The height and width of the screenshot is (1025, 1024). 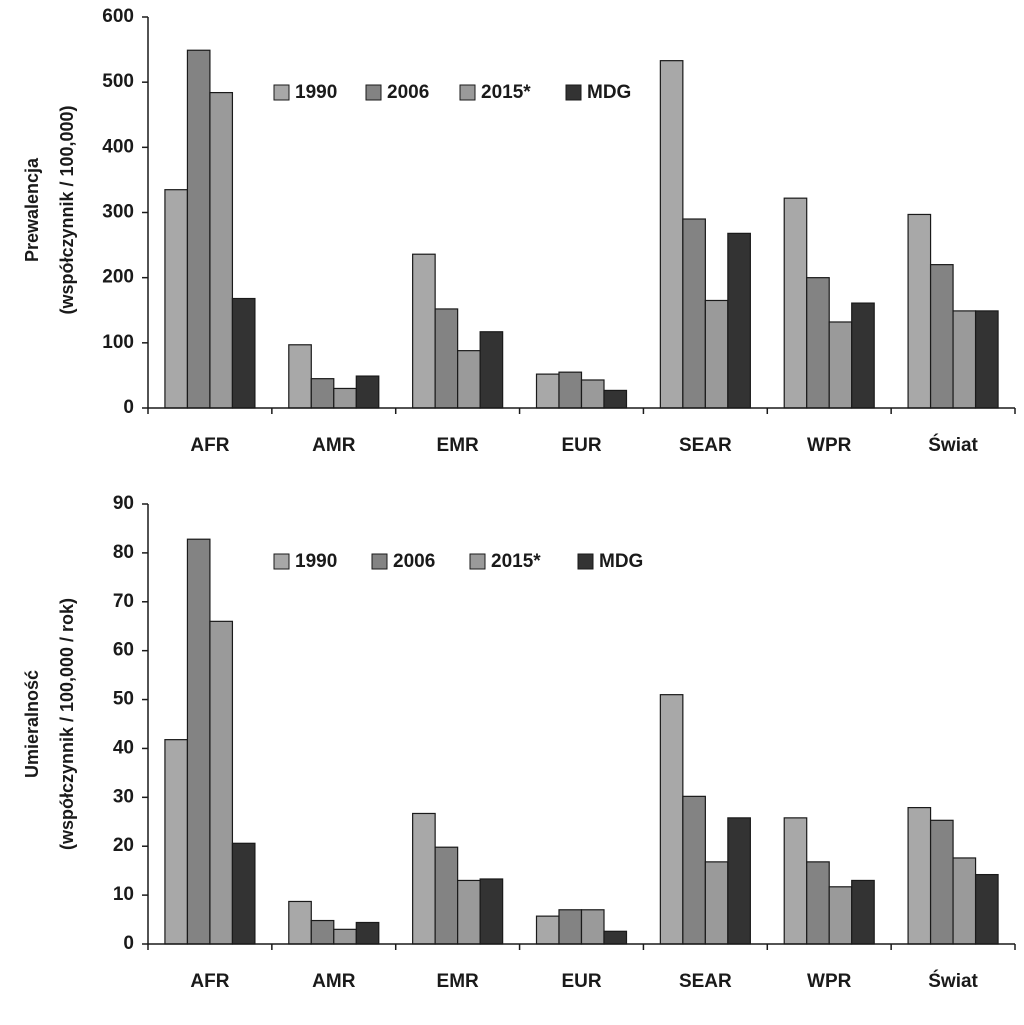 I want to click on y-tick-label: 30, so click(x=123, y=796).